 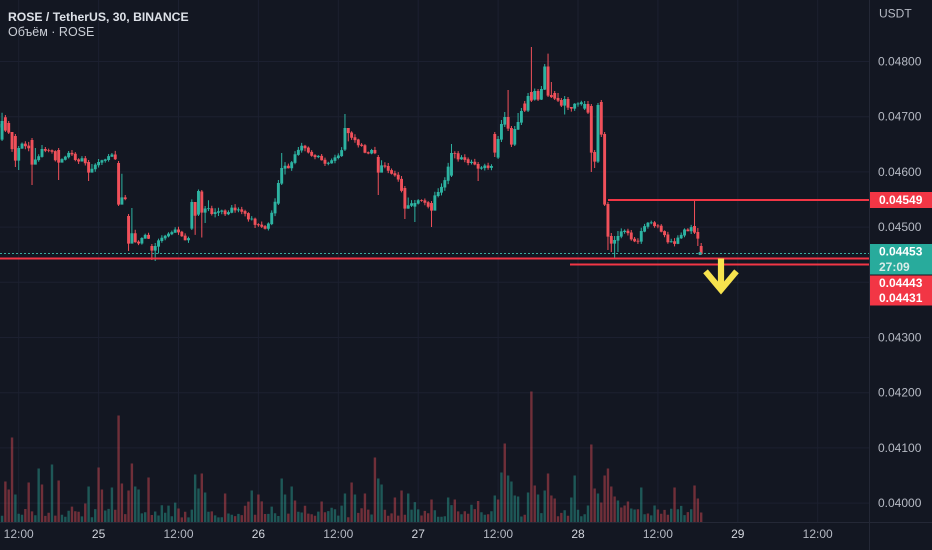 I want to click on svg-text: 0.04000, so click(x=900, y=503).